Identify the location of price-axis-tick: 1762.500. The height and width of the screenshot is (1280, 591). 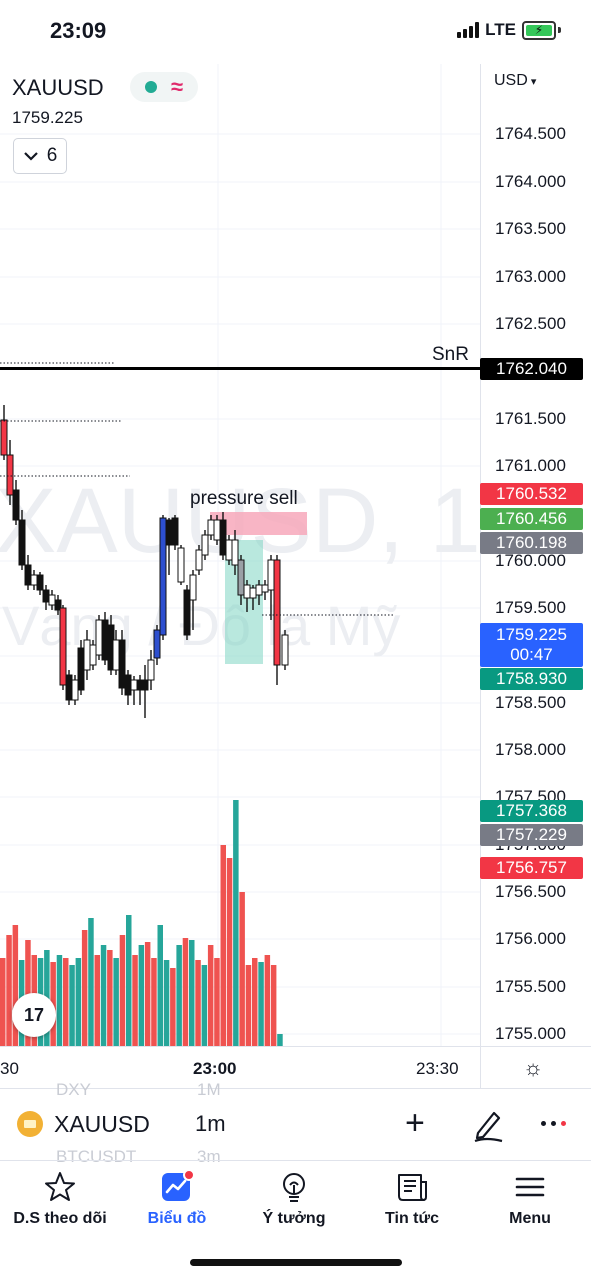
(530, 323).